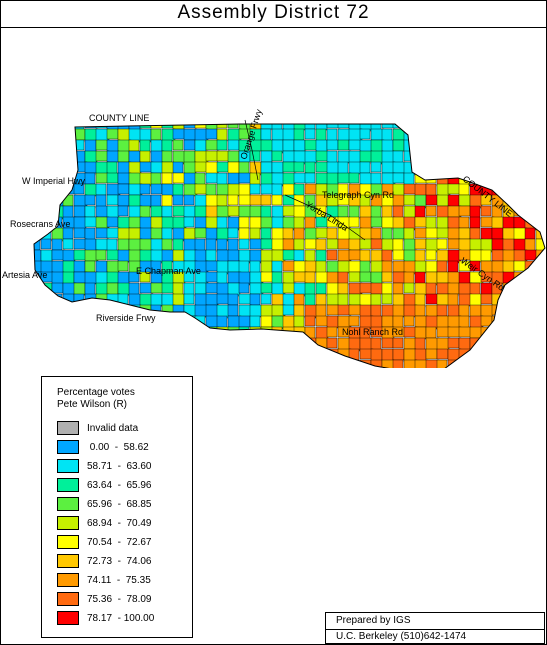  Describe the element at coordinates (24, 275) in the screenshot. I see `label-artesia: Artesia Ave` at that location.